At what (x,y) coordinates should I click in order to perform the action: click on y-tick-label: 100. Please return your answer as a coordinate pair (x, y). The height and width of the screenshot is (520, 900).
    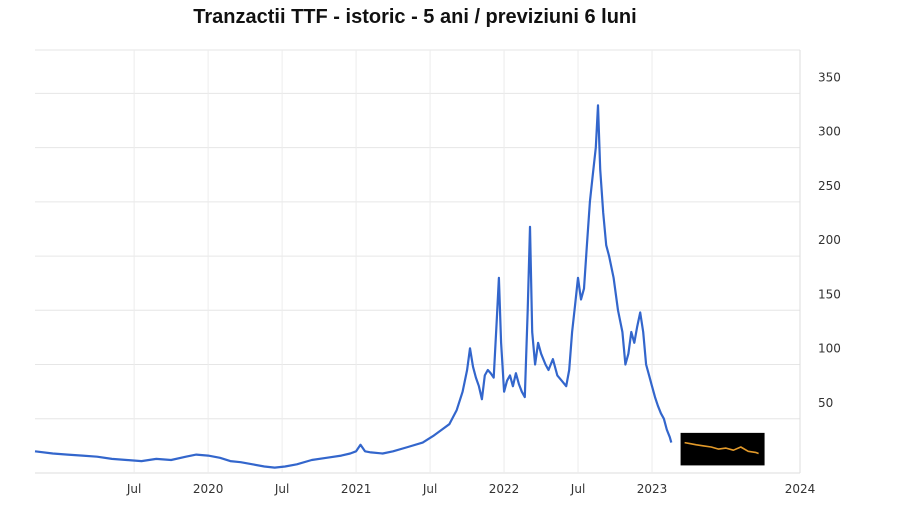
    Looking at the image, I should click on (829, 349).